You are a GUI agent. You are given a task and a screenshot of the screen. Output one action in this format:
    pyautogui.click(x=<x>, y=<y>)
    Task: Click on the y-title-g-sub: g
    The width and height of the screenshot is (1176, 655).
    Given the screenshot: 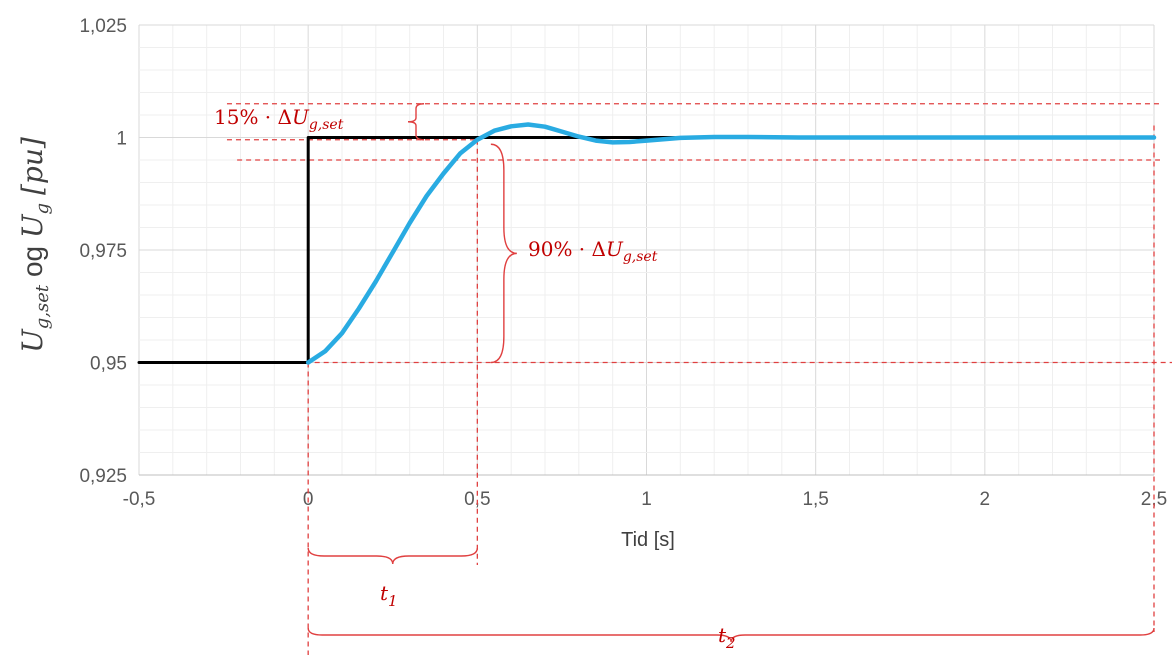 What is the action you would take?
    pyautogui.click(x=42, y=209)
    